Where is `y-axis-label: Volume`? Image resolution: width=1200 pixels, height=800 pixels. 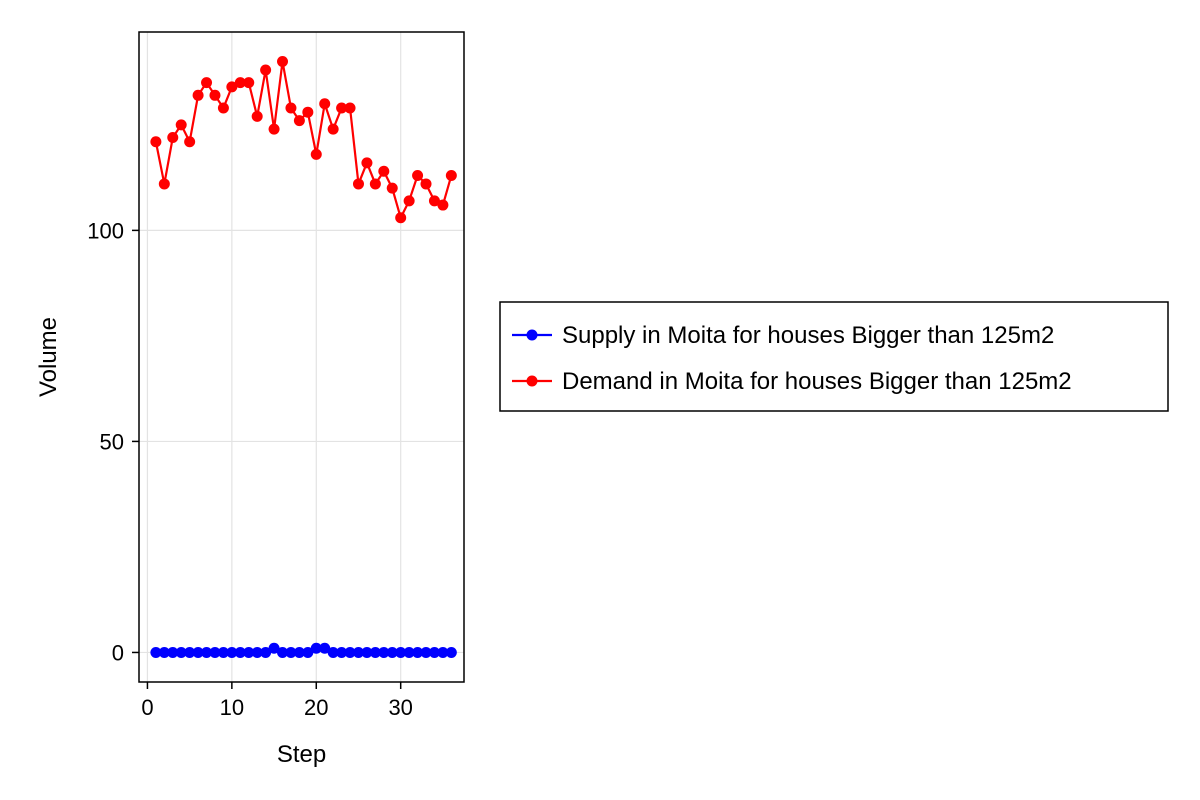
y-axis-label: Volume is located at coordinates (48, 357).